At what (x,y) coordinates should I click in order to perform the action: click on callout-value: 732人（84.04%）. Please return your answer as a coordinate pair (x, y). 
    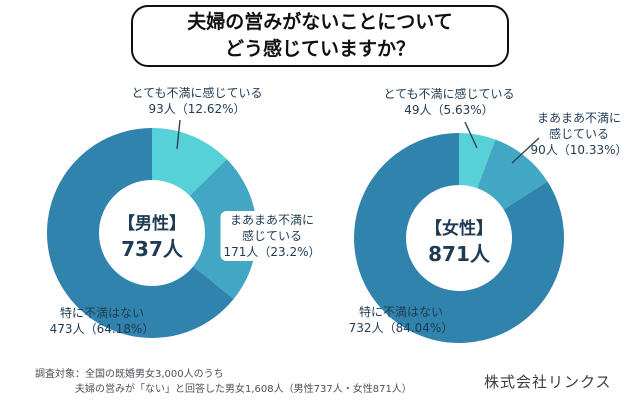
    Looking at the image, I should click on (401, 328).